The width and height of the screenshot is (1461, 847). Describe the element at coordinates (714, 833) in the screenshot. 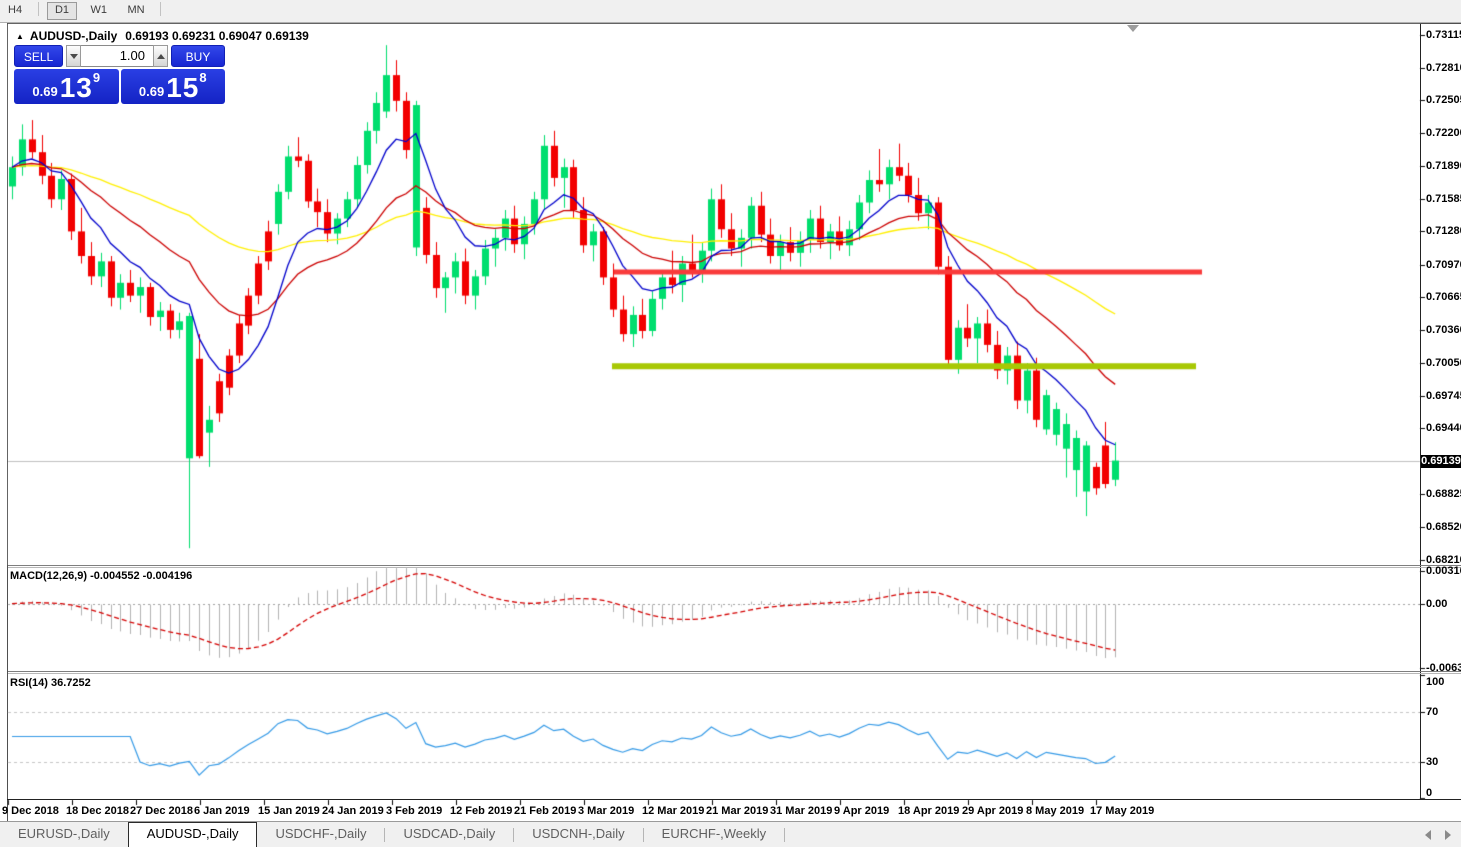

I see `chart-tab-eurchf-weekly: EURCHF-,Weekly` at that location.